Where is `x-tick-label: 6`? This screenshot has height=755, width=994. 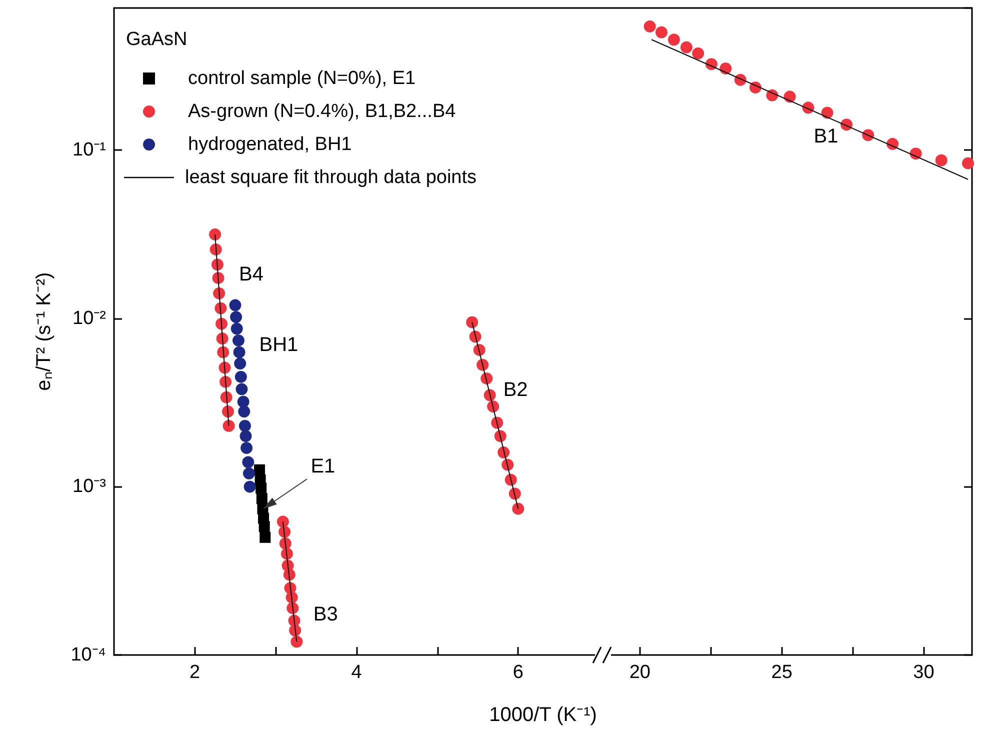
x-tick-label: 6 is located at coordinates (518, 672).